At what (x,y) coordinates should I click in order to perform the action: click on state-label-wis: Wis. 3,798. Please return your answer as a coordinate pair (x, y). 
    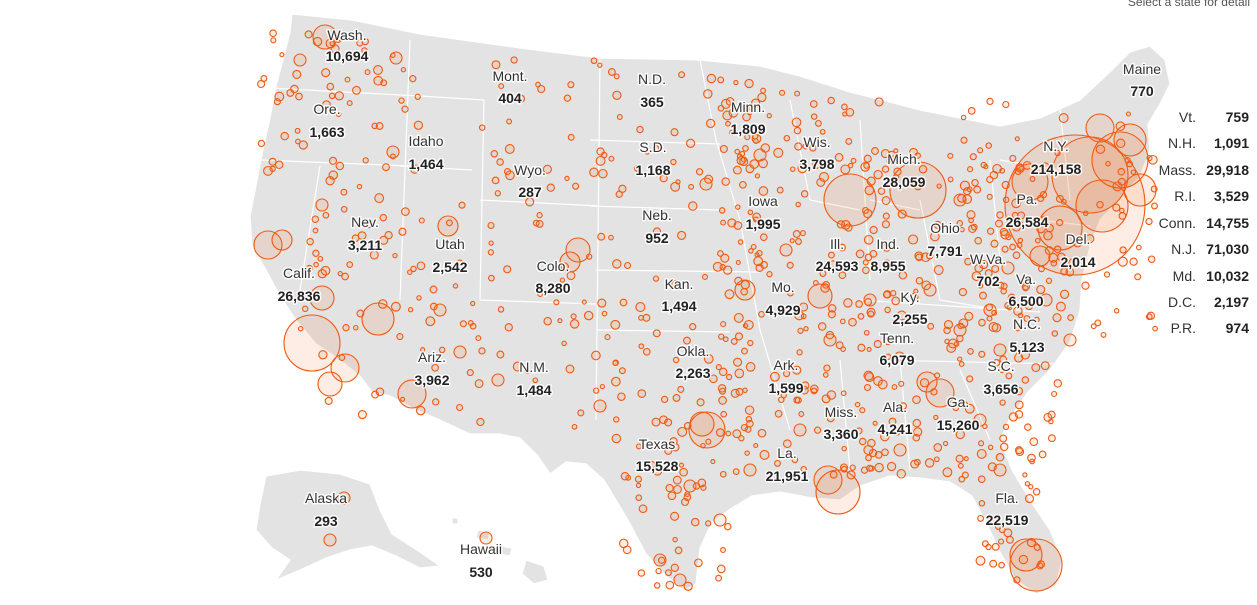
    Looking at the image, I should click on (817, 153).